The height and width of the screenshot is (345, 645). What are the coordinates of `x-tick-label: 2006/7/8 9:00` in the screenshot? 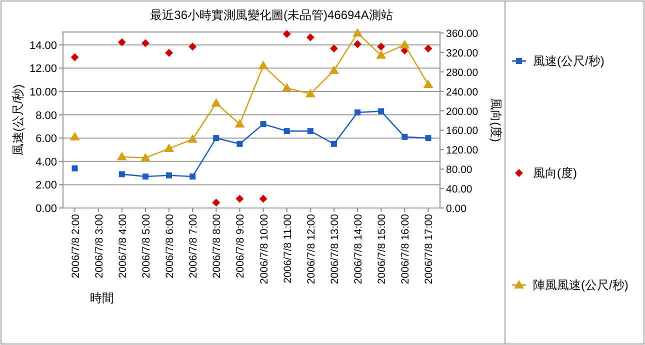 It's located at (240, 246).